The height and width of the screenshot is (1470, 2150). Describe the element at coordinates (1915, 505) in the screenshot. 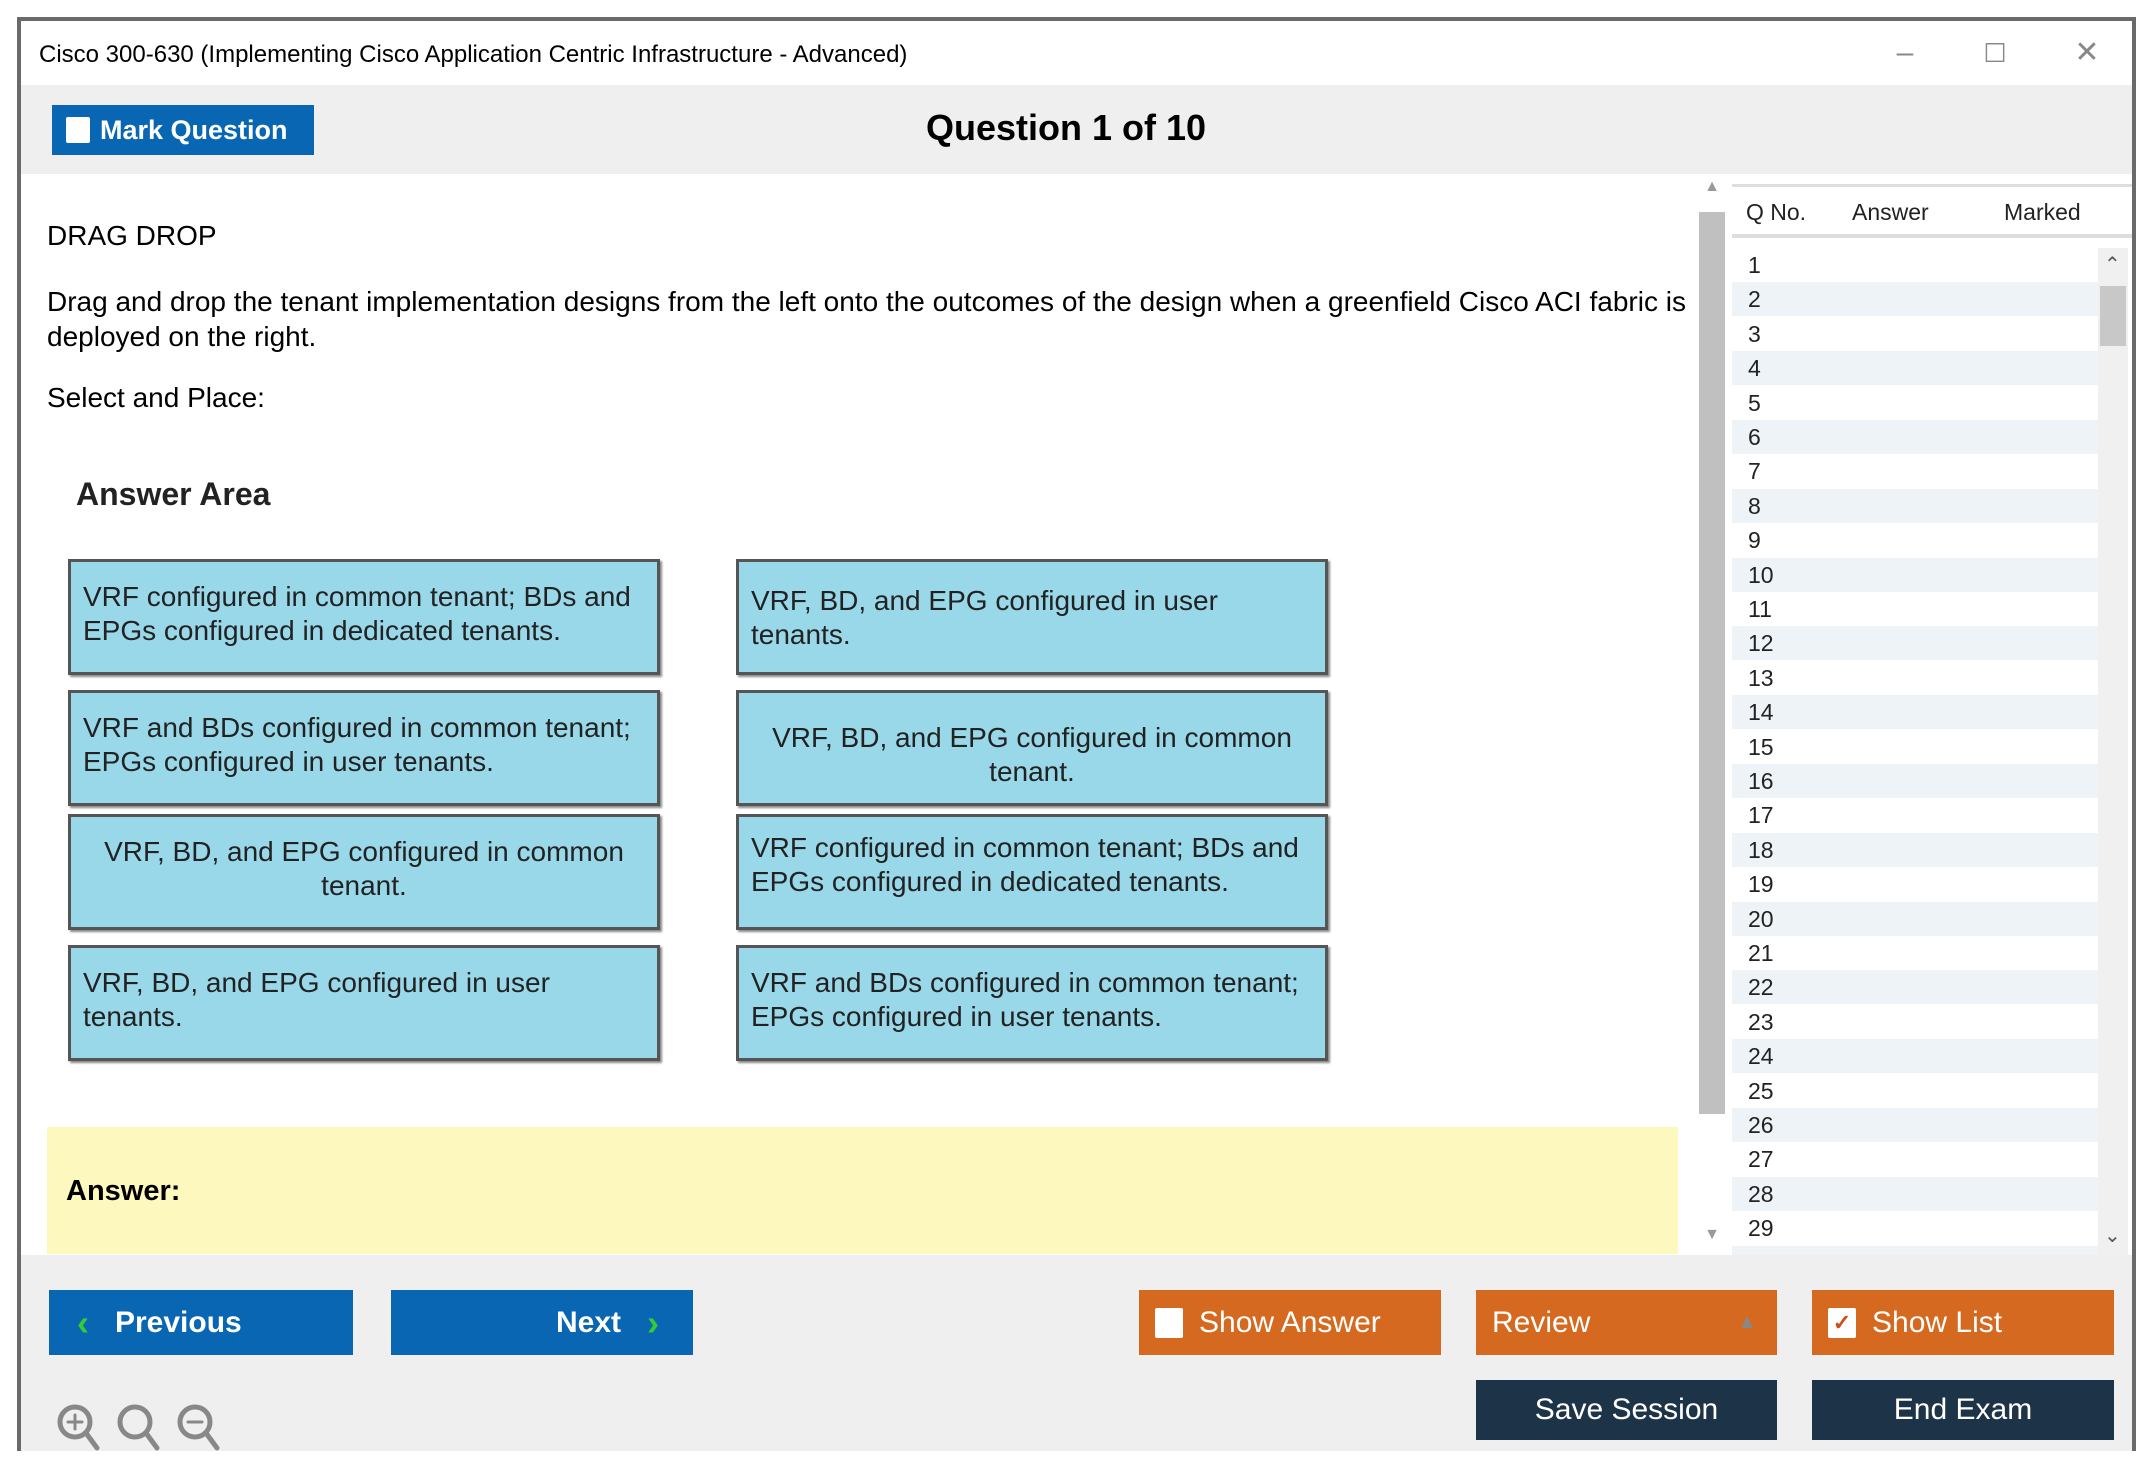

I see `question-list-row: 8` at that location.